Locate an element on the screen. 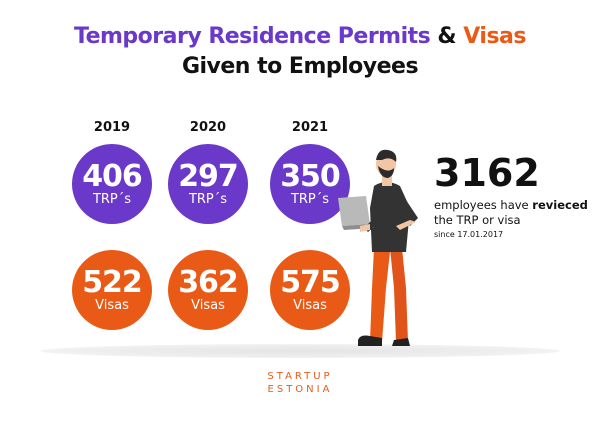 Image resolution: width=600 pixels, height=422 pixels. total-count: 3162 is located at coordinates (487, 173).